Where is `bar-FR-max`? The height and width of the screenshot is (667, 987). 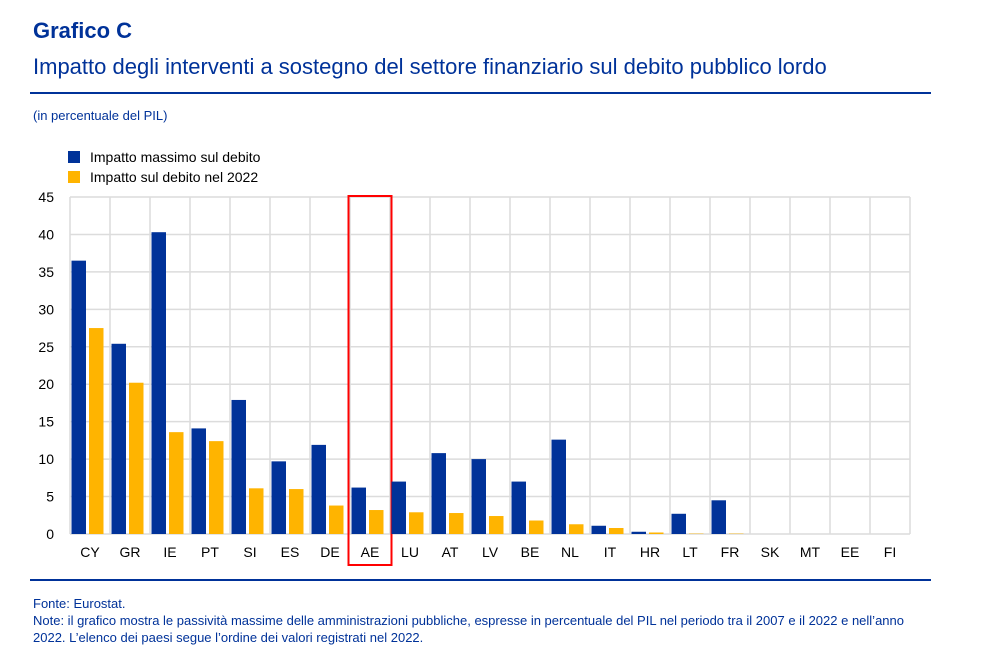
bar-FR-max is located at coordinates (718, 517).